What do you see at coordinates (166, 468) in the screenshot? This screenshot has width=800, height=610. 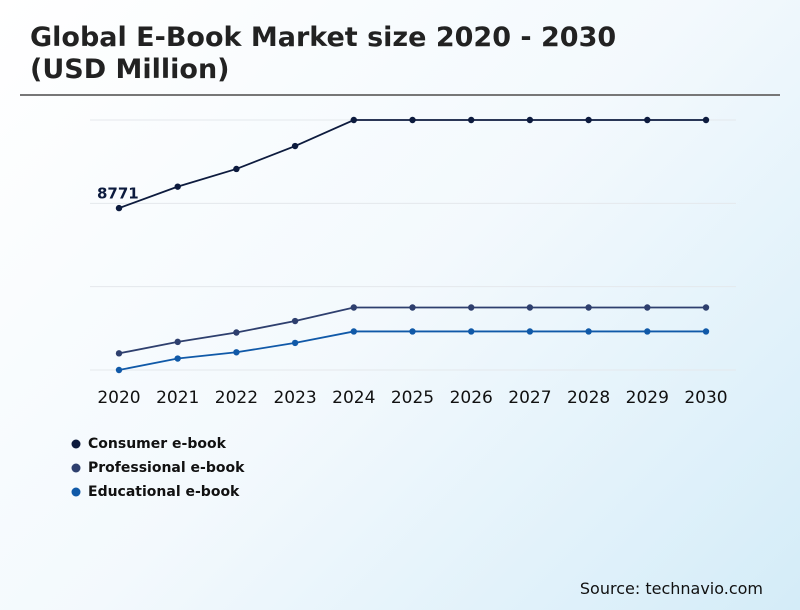 I see `legend-label: Professional e-book` at bounding box center [166, 468].